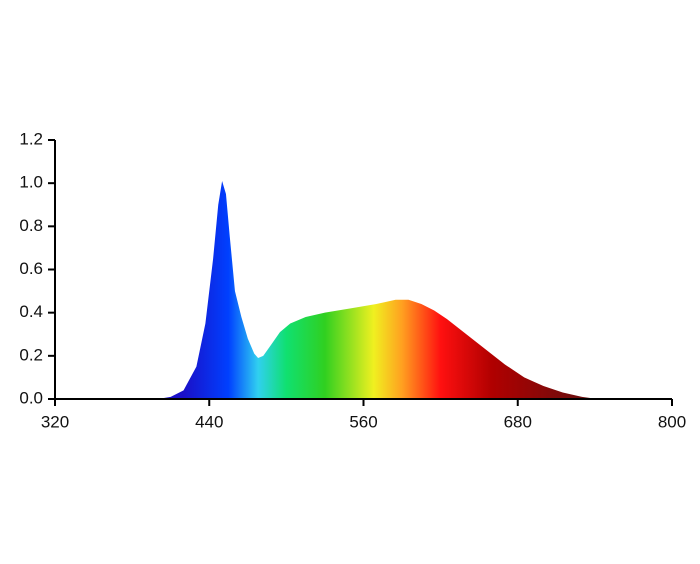  Describe the element at coordinates (31, 354) in the screenshot. I see `y-tick-label: 0.2` at that location.